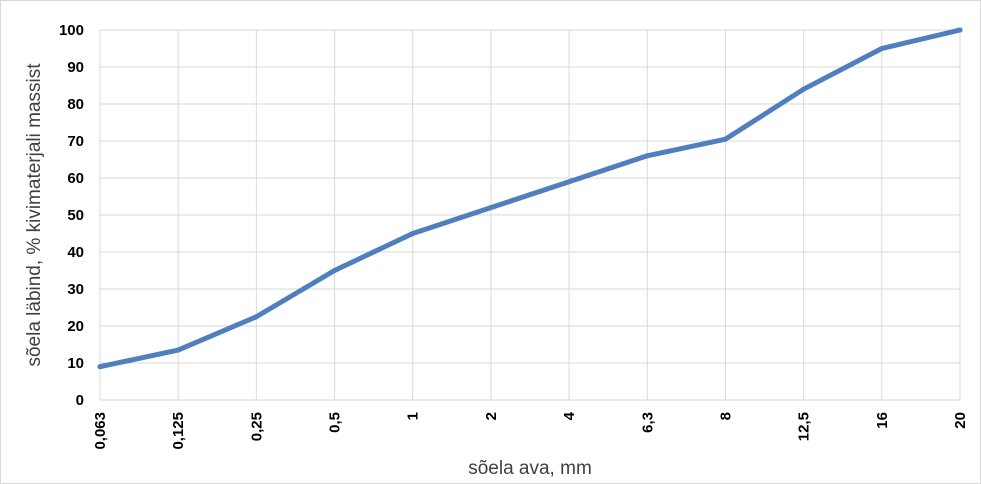 This screenshot has height=484, width=981. Describe the element at coordinates (256, 317) in the screenshot. I see `data-point-0,25` at that location.